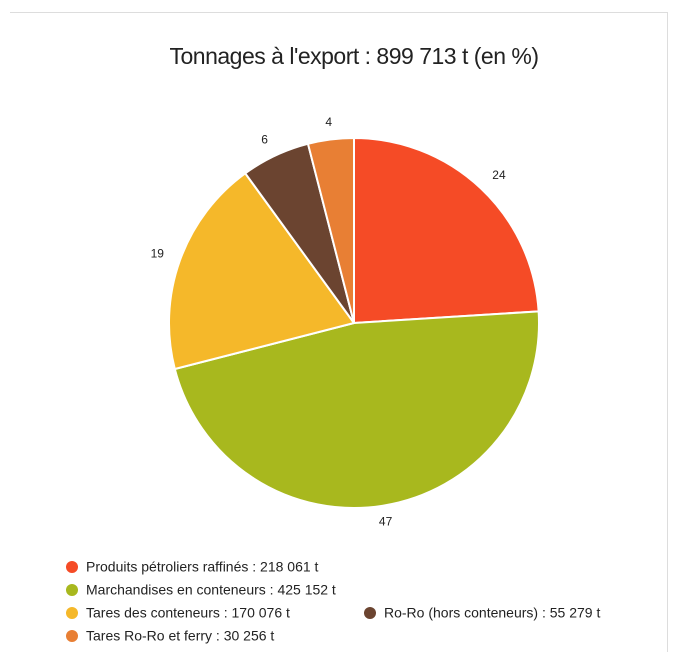  I want to click on legend-label: Tares Ro-Ro et ferry : 30 256 t, so click(180, 636).